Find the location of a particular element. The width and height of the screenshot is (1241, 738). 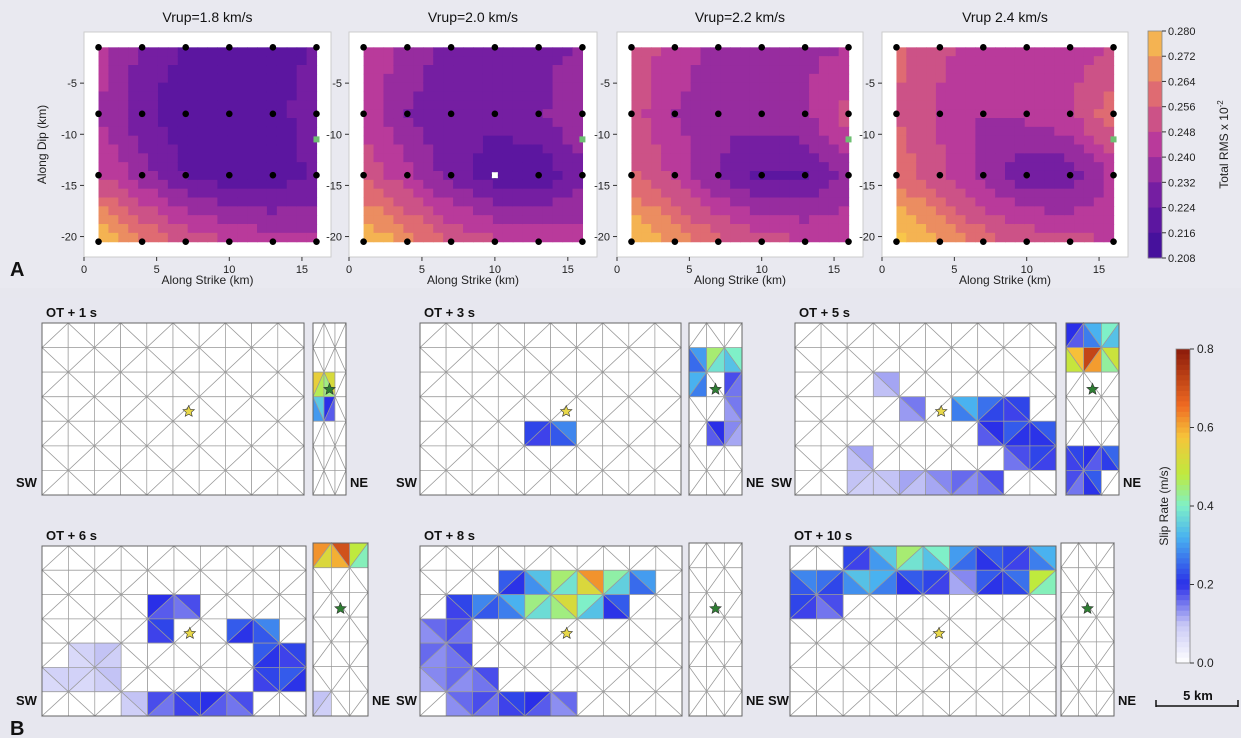

y-tick-label: -20 is located at coordinates (334, 238).